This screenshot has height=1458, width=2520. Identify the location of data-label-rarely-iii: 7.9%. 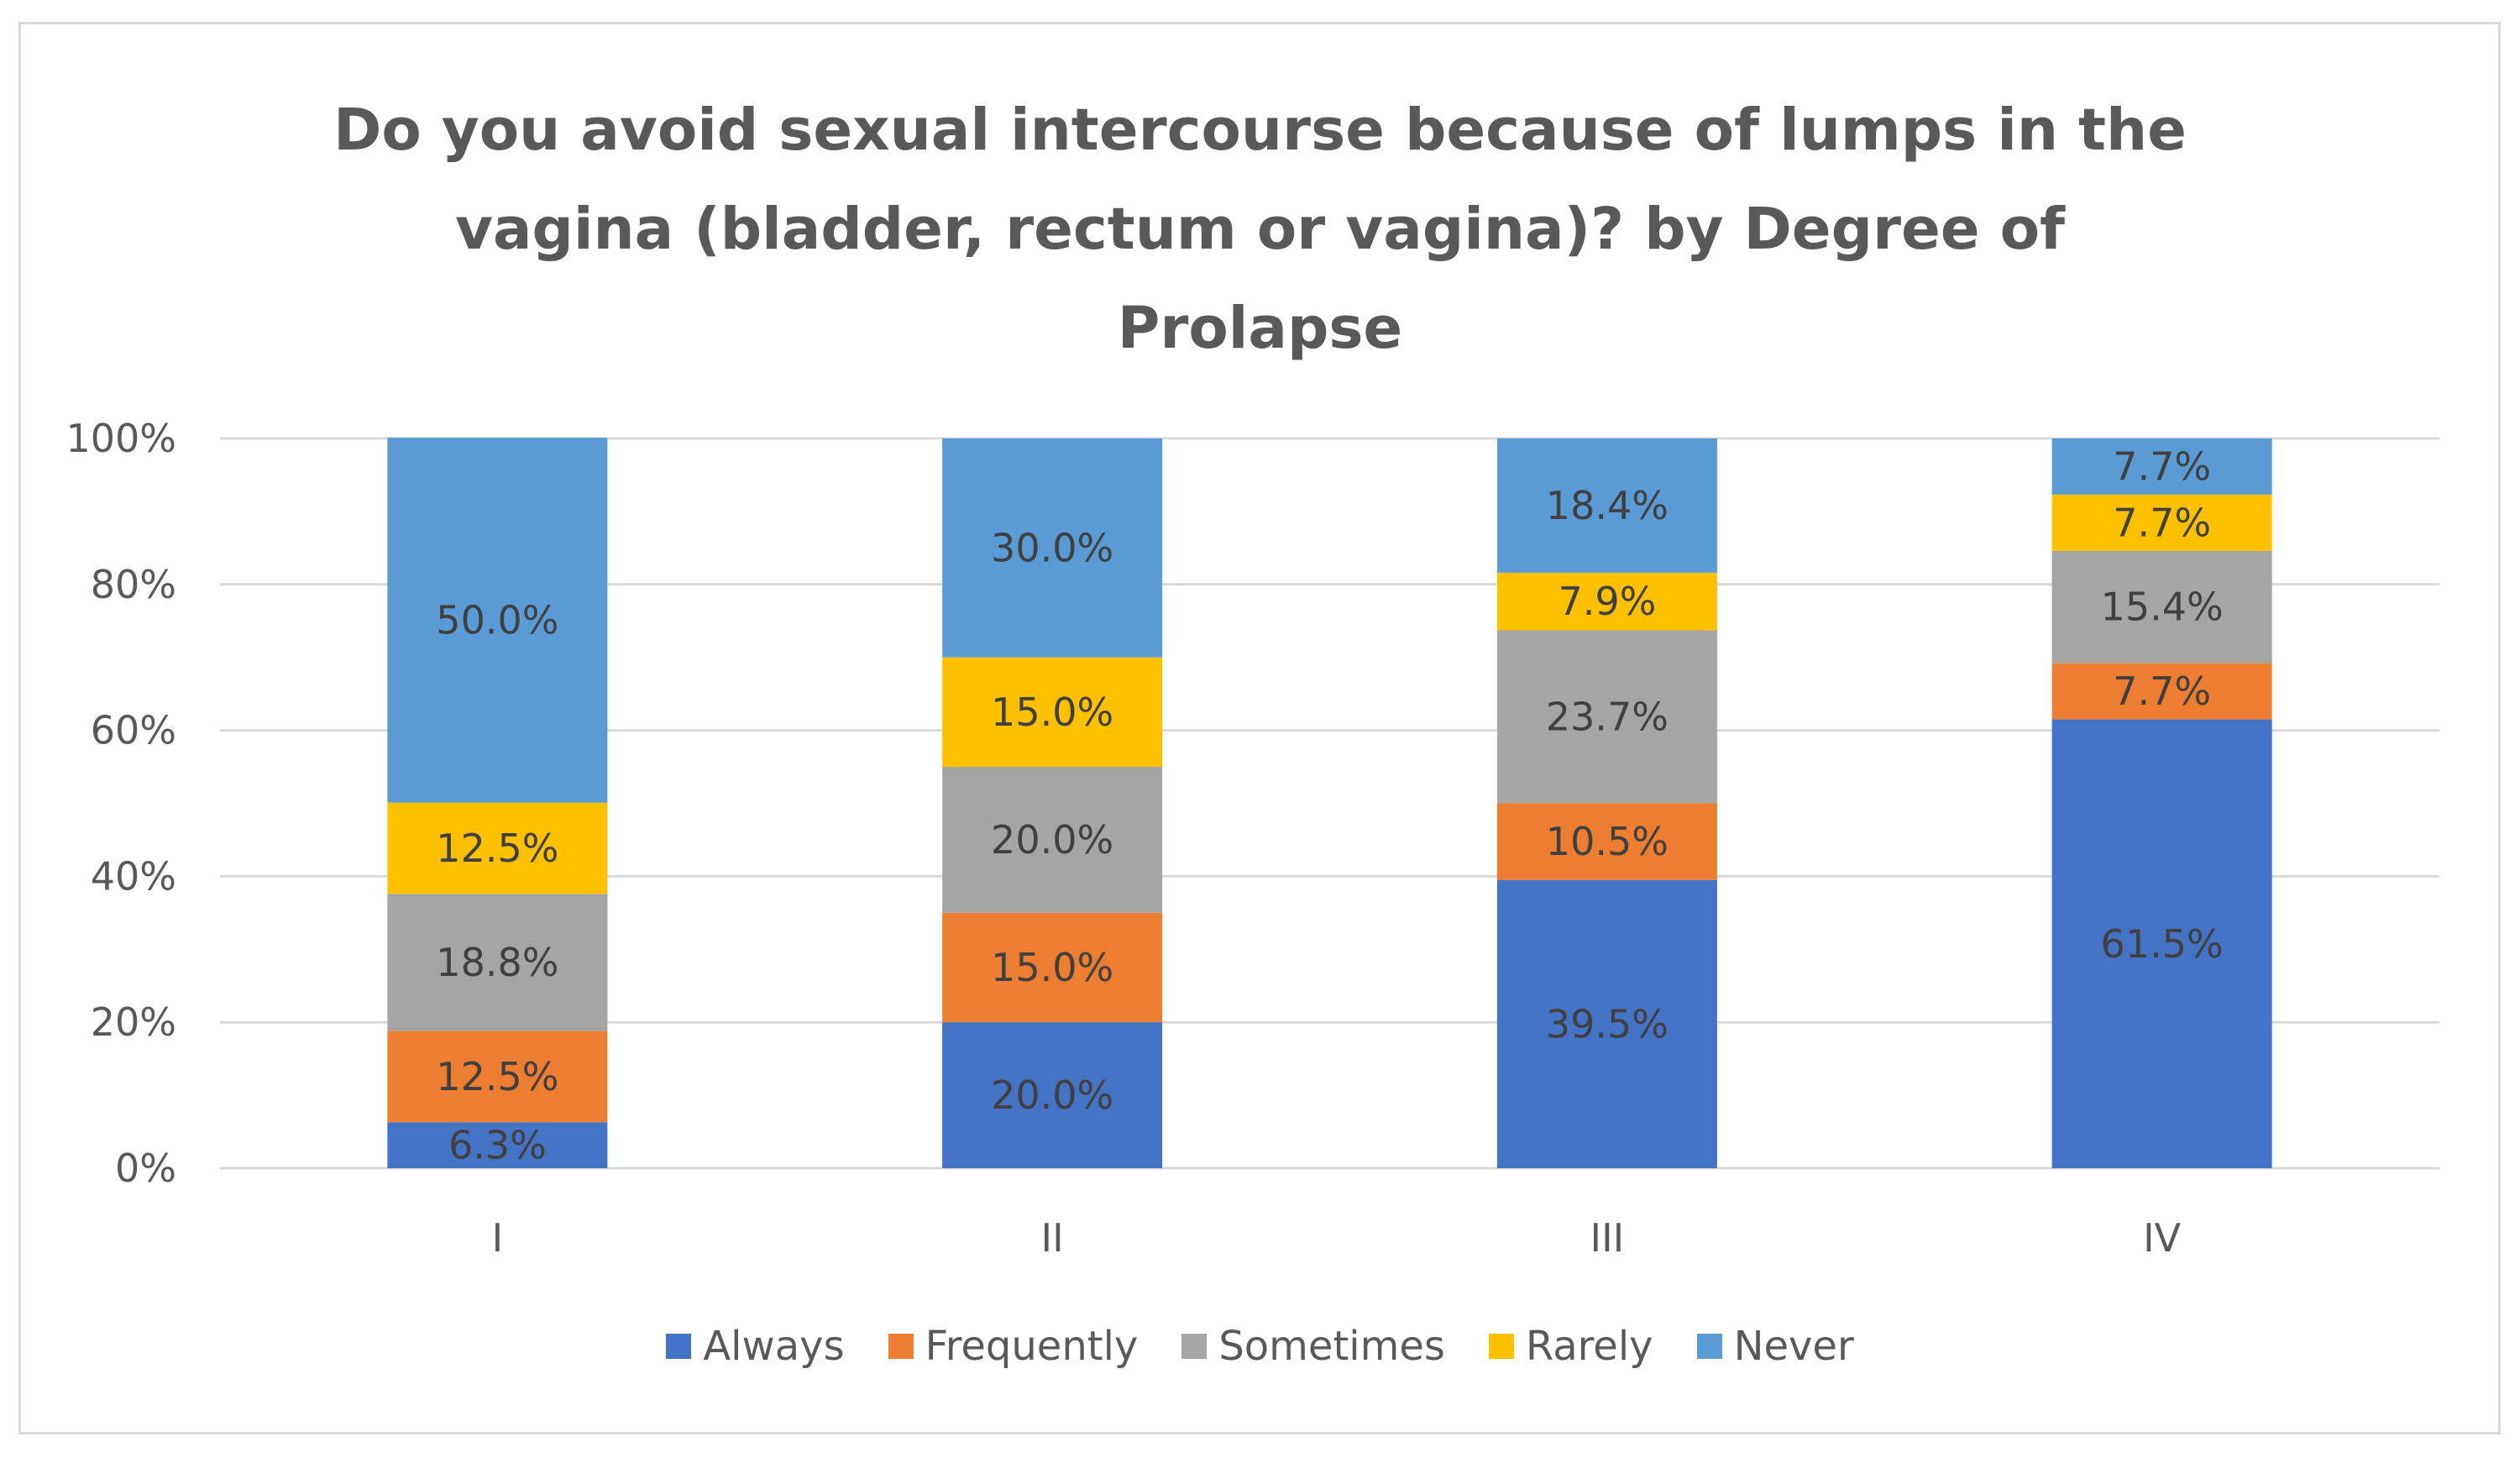
(1607, 601).